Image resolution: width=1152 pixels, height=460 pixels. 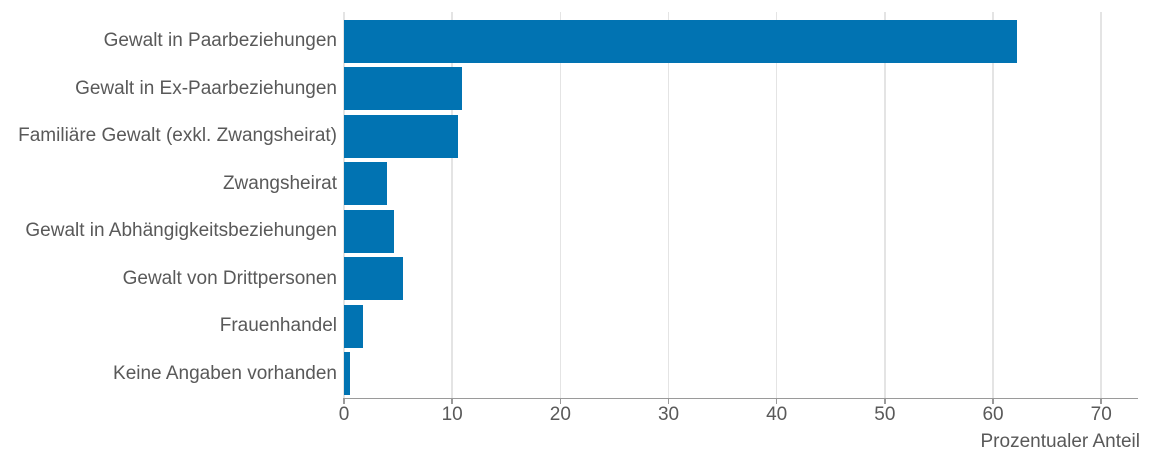 What do you see at coordinates (668, 414) in the screenshot?
I see `x-tick-label: 30` at bounding box center [668, 414].